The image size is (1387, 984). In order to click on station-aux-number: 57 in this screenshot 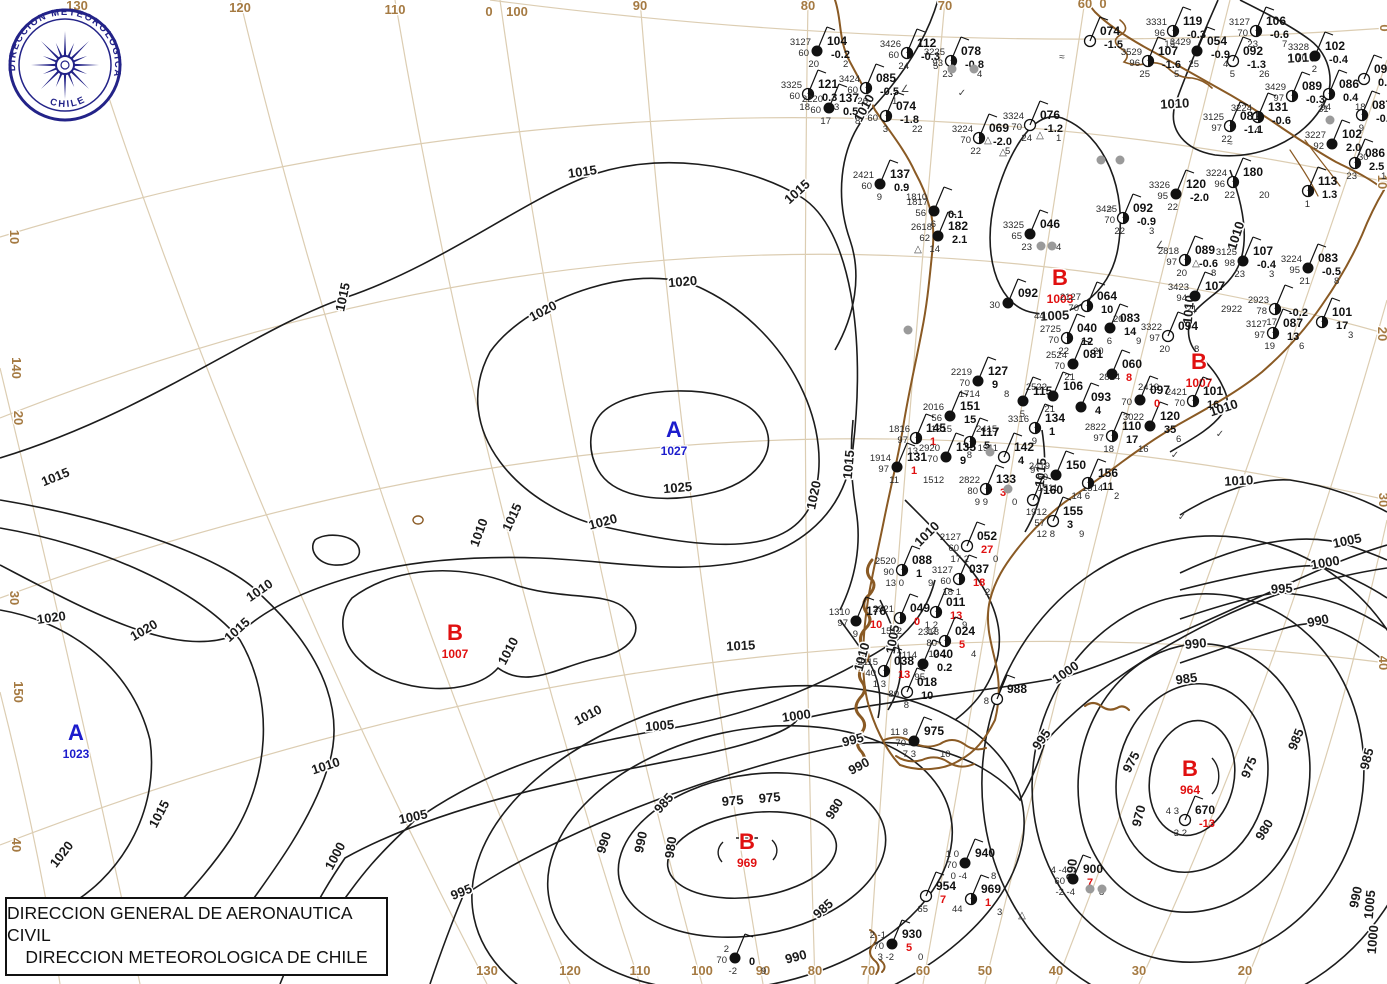, I will do `click(1039, 523)`.